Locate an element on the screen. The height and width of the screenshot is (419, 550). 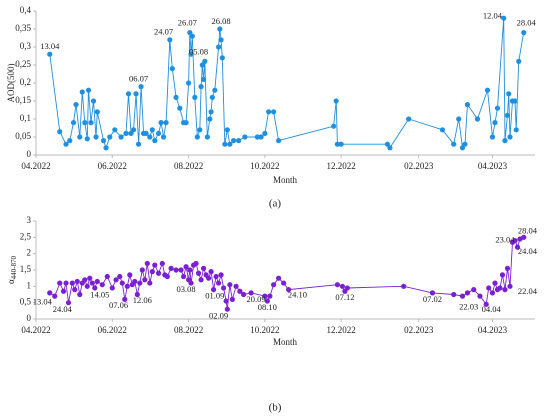
x-tick-label: 10.2022 is located at coordinates (264, 330).